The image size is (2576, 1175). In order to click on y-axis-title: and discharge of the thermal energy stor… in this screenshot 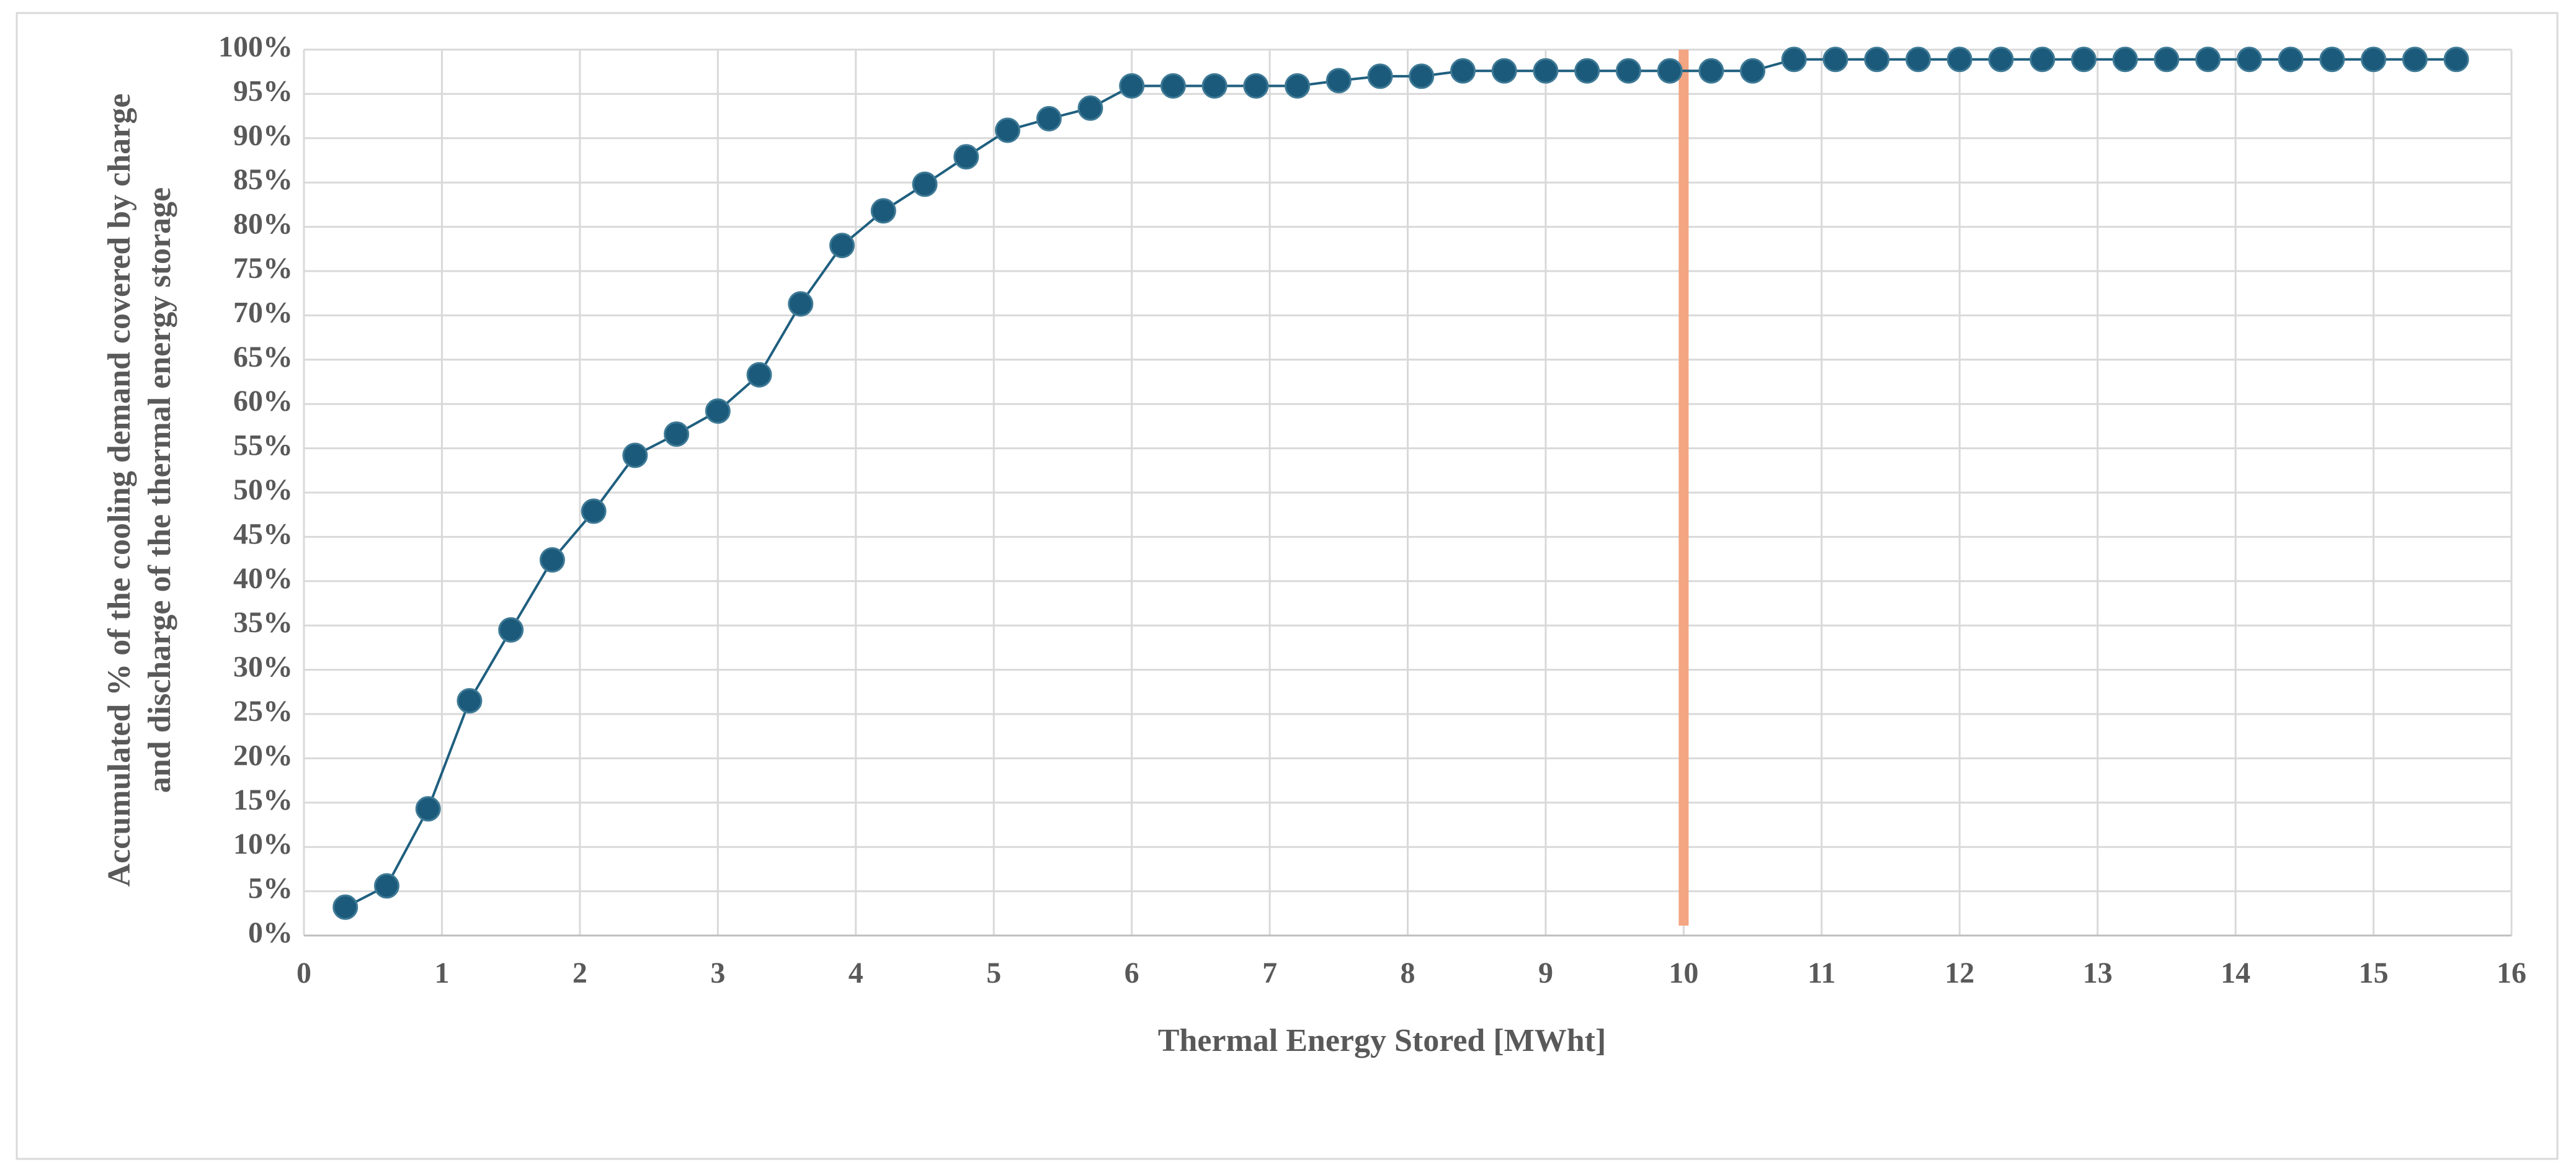, I will do `click(160, 490)`.